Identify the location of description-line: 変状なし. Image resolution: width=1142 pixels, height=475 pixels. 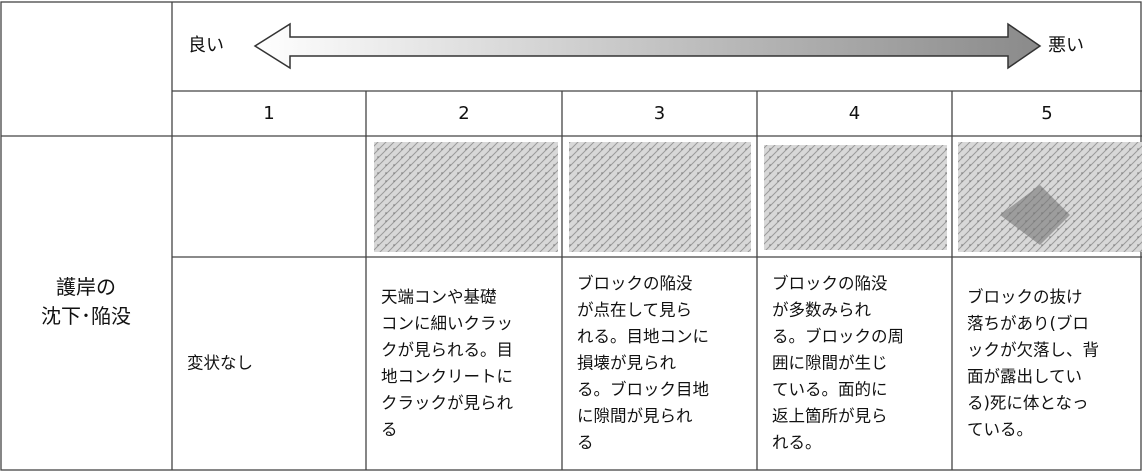
(220, 363).